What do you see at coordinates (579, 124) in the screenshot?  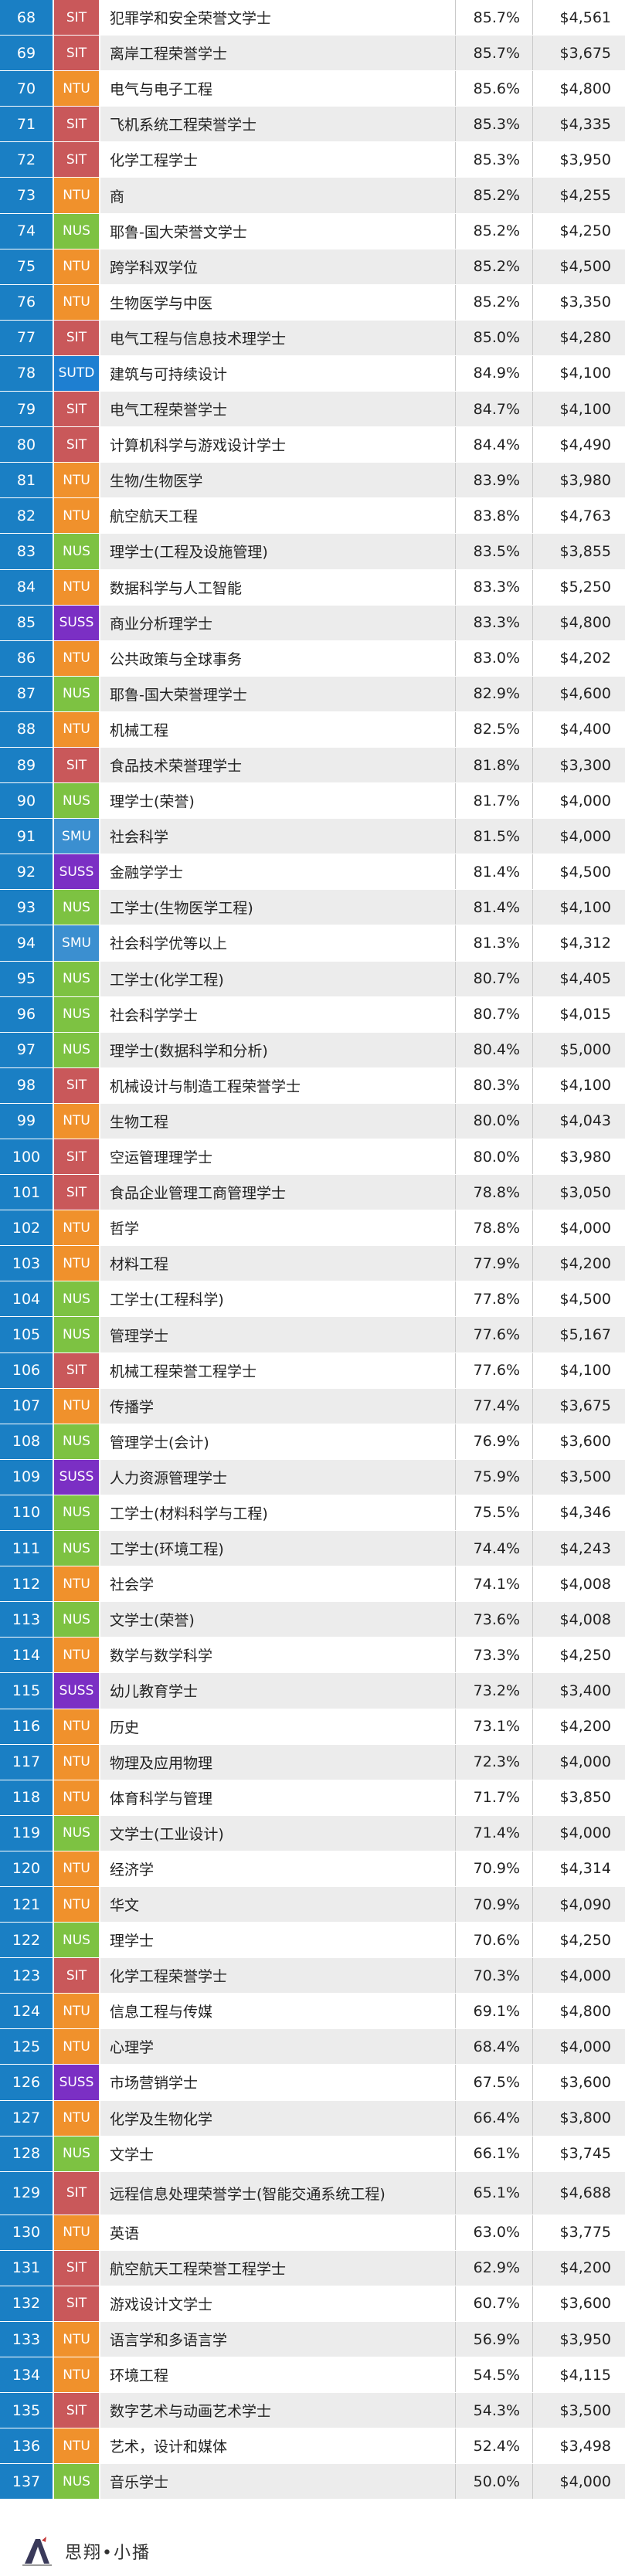 I see `salary-cell: $4,335` at bounding box center [579, 124].